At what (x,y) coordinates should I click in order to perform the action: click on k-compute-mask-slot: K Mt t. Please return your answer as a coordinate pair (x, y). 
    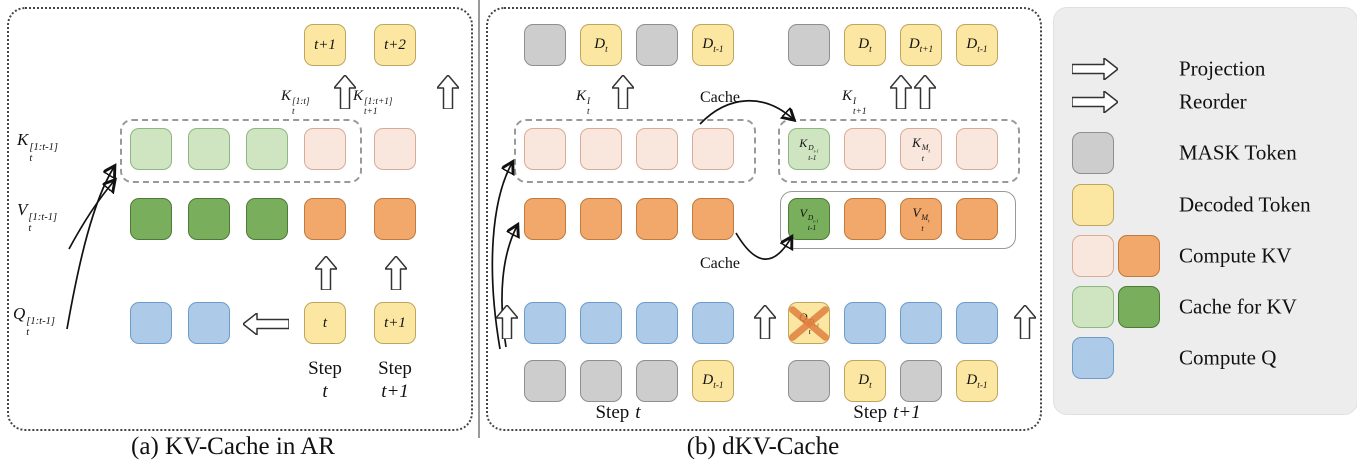
    Looking at the image, I should click on (921, 149).